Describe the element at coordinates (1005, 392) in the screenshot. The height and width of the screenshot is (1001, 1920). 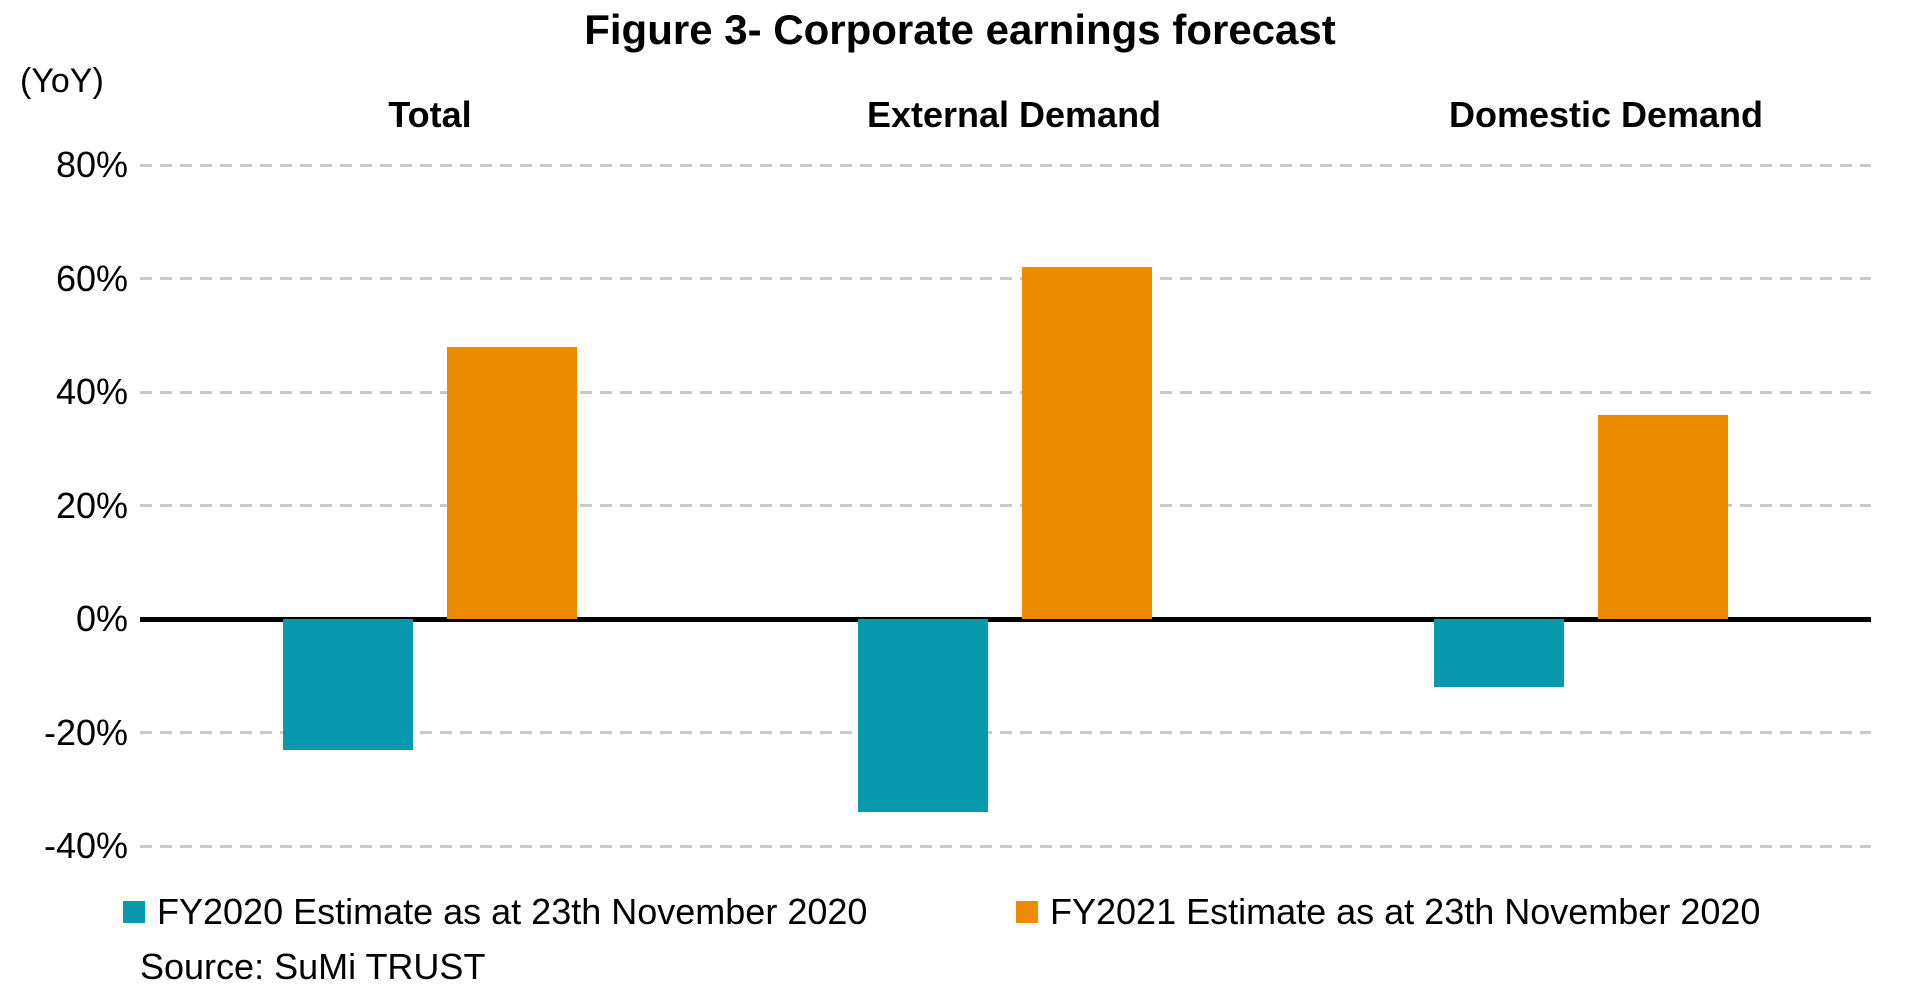
I see `gridline-40%` at that location.